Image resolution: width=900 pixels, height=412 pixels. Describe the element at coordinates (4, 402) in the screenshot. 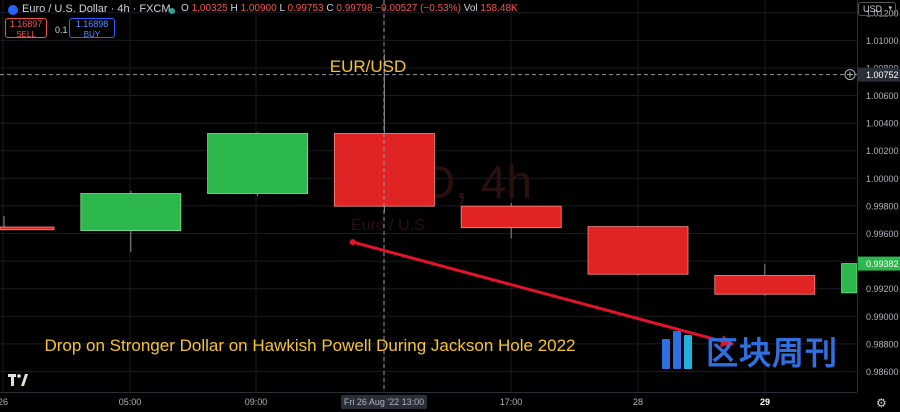

I see `x-tick-label: 26` at that location.